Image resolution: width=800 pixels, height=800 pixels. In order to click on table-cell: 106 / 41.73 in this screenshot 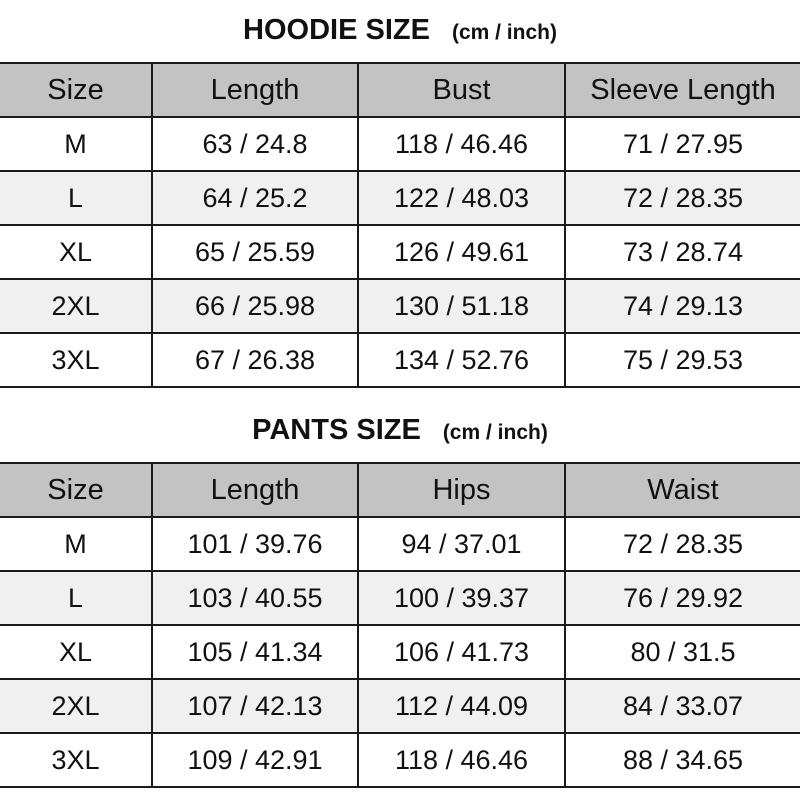, I will do `click(461, 652)`.